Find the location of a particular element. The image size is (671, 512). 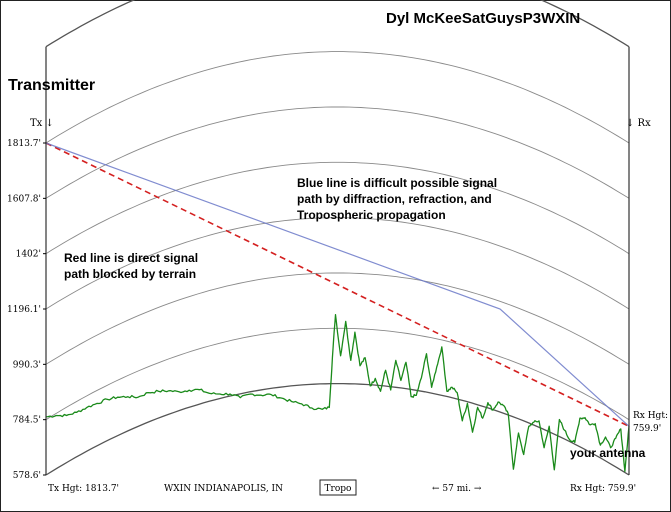

blue-note-line-3: Tropospheric propagation is located at coordinates (371, 215).